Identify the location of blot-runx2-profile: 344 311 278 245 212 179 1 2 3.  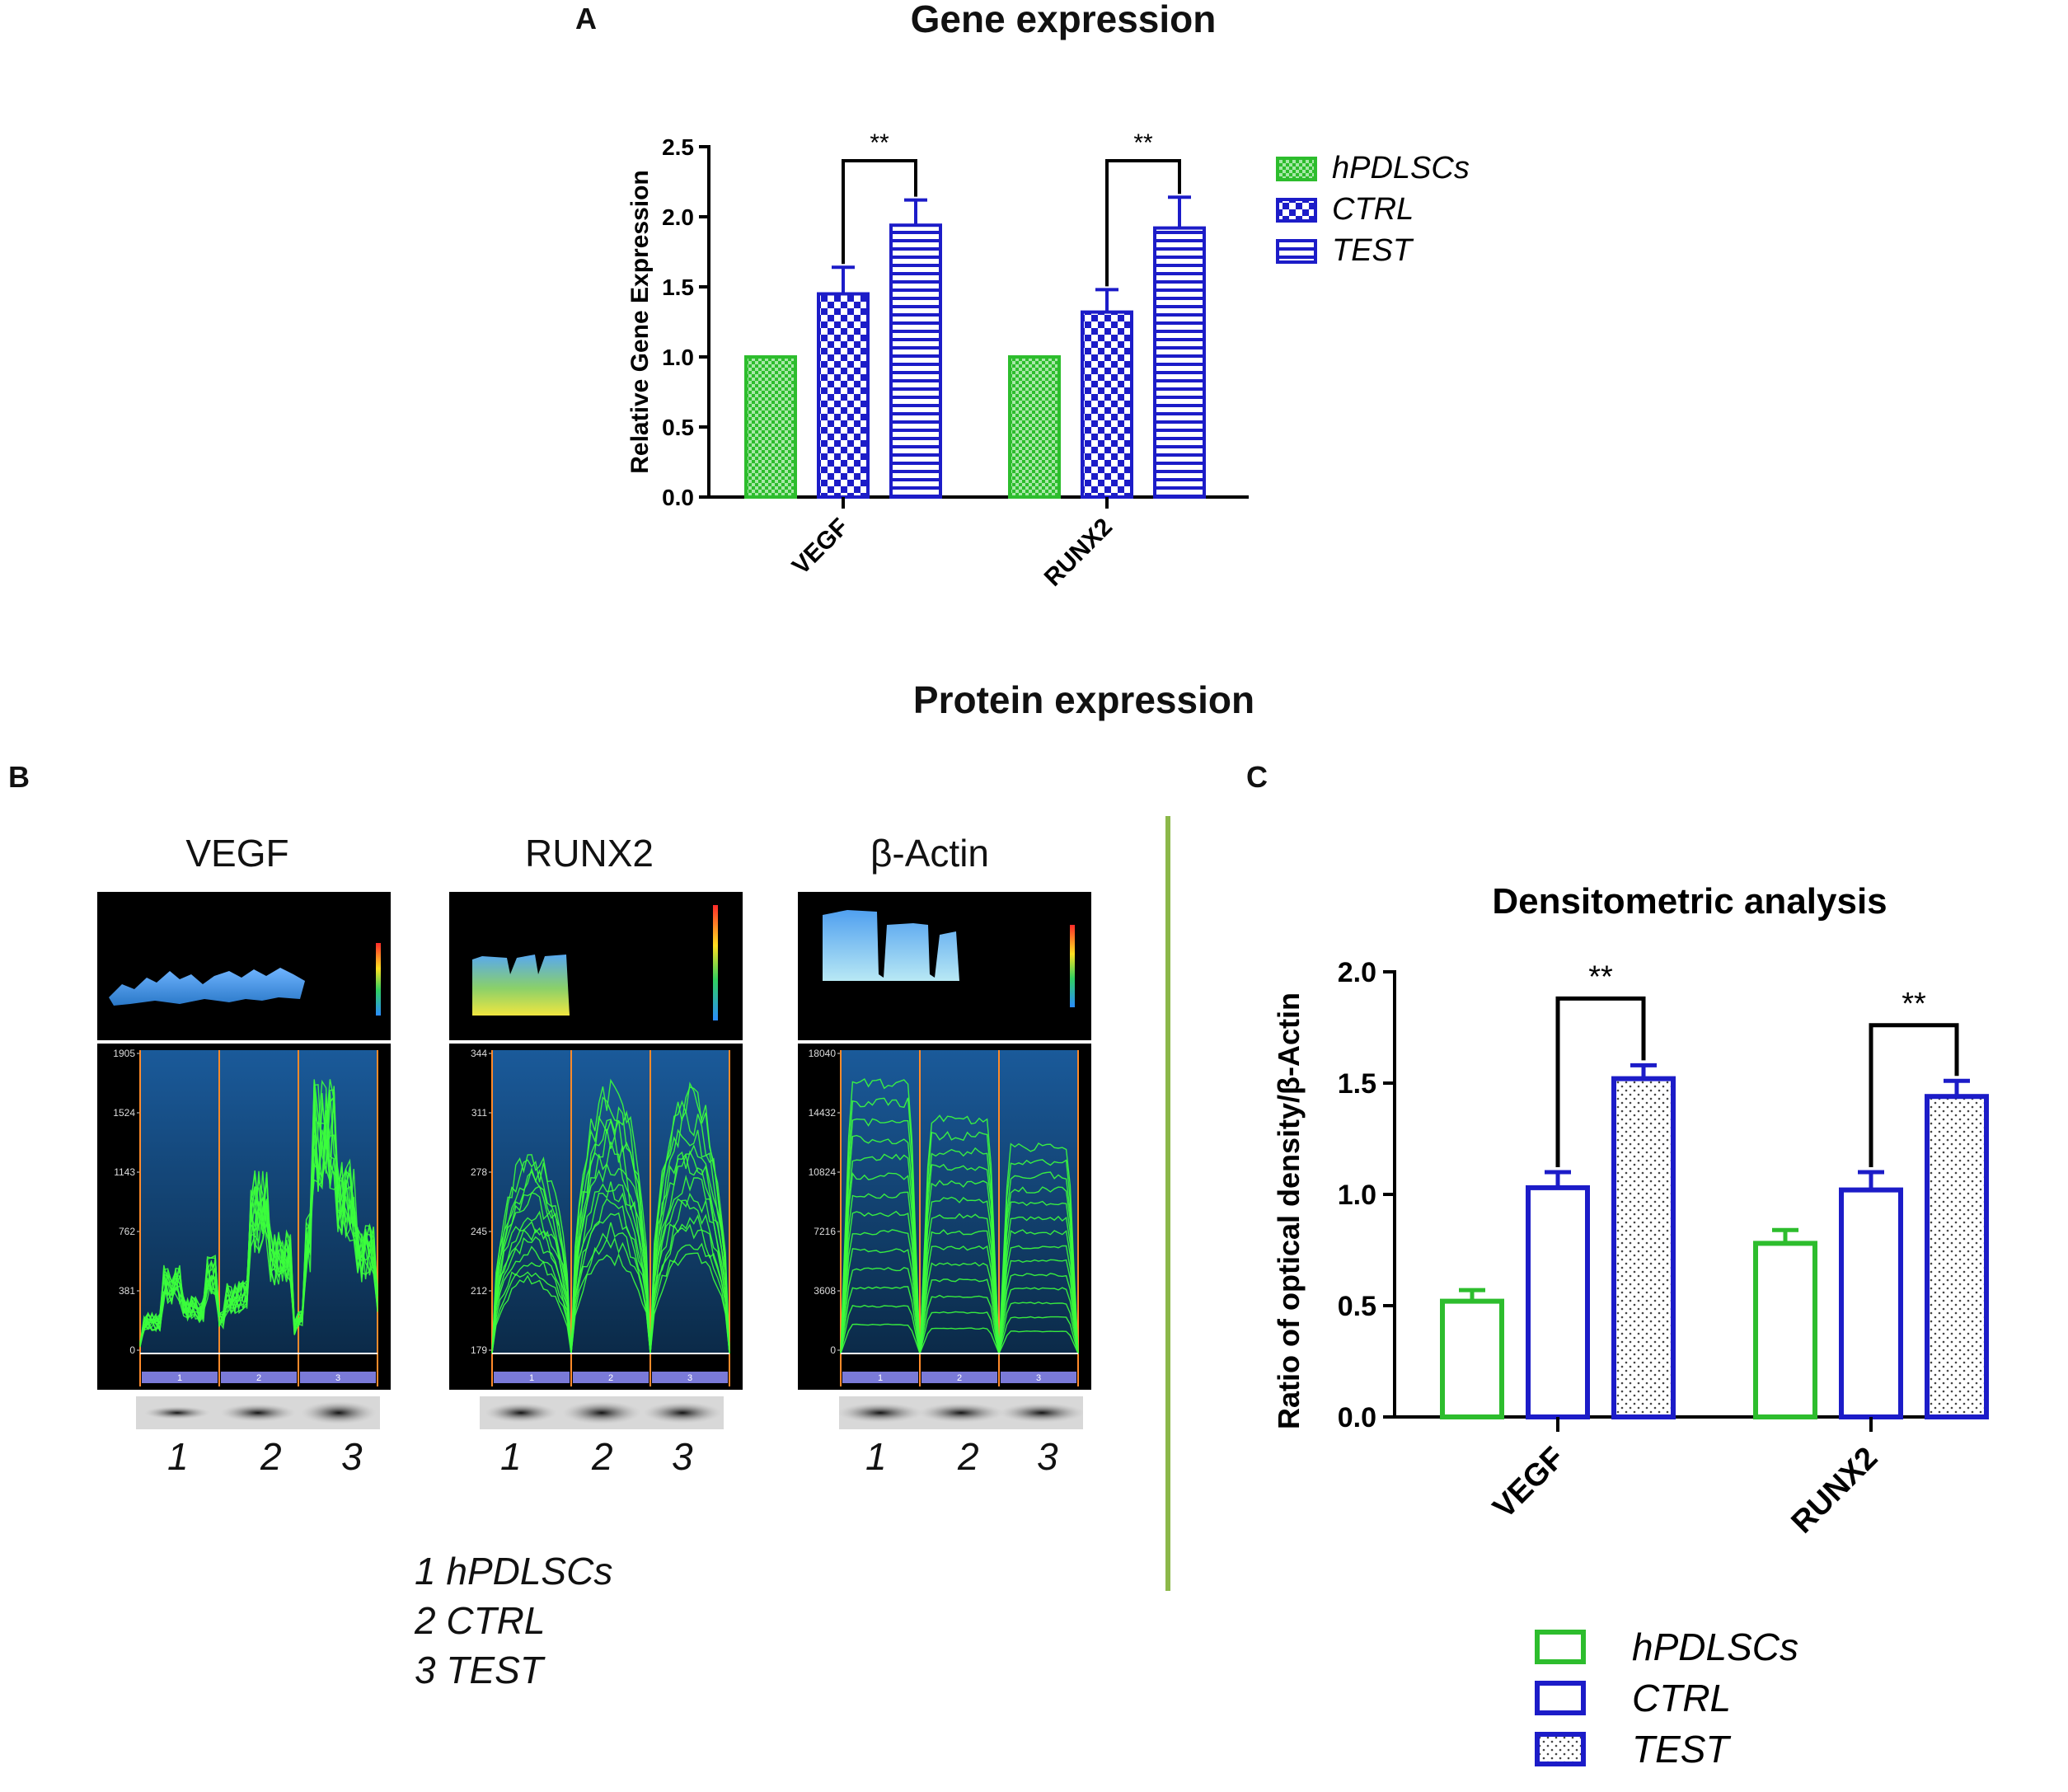
(596, 1217).